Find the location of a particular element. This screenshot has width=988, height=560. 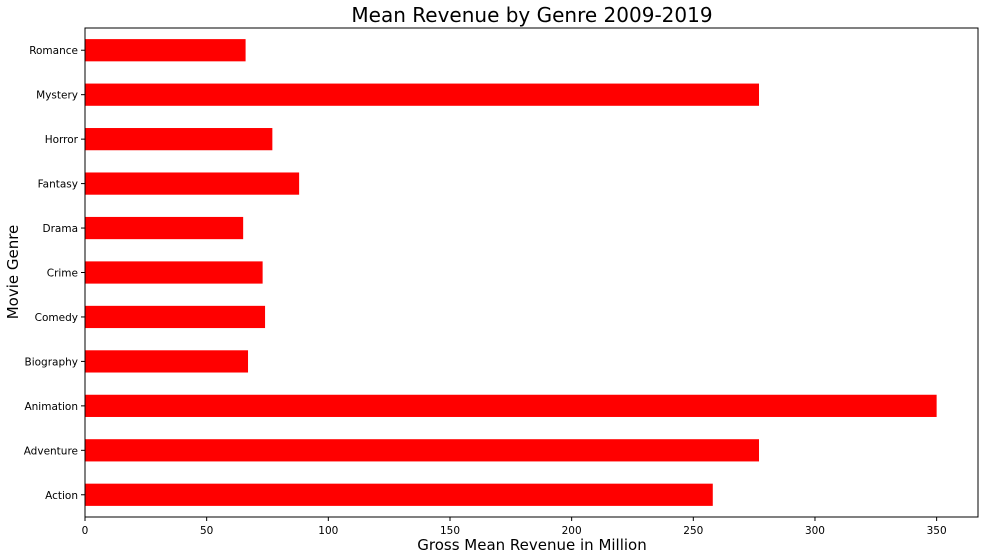

x-tick-label: 50 is located at coordinates (206, 531).